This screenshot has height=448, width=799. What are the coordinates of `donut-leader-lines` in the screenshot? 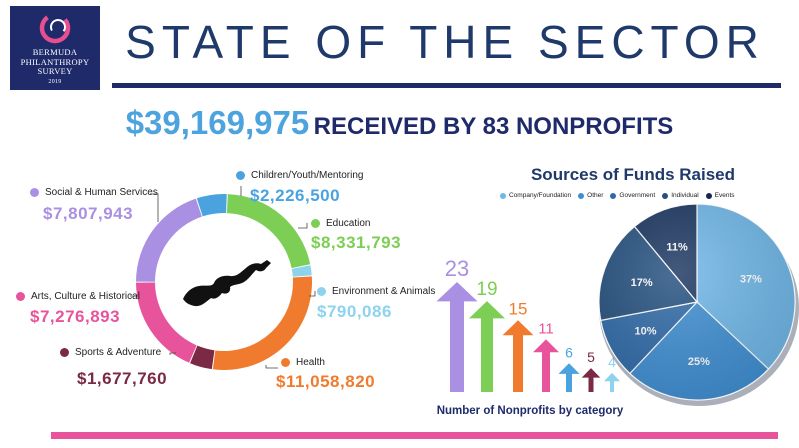 It's located at (223, 277).